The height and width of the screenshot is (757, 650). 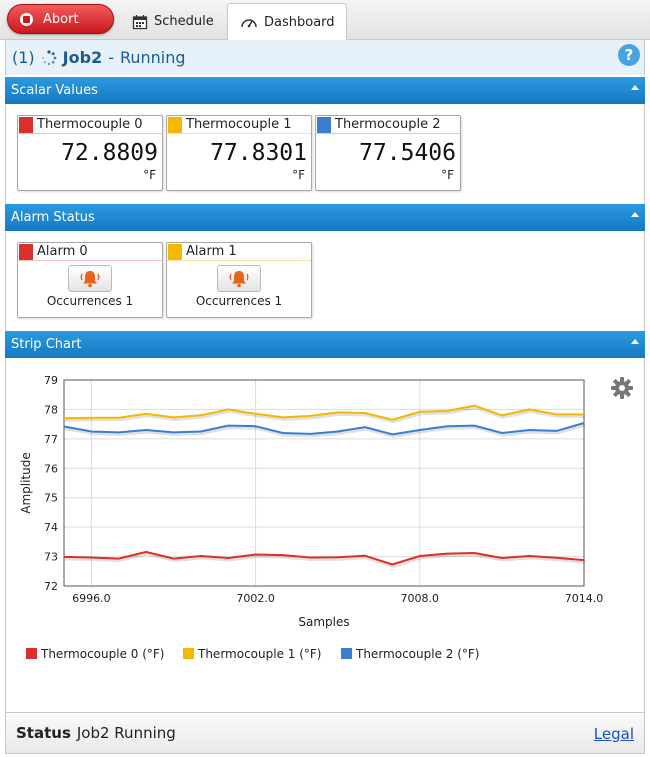 I want to click on tab-schedule: Schedule, so click(x=173, y=21).